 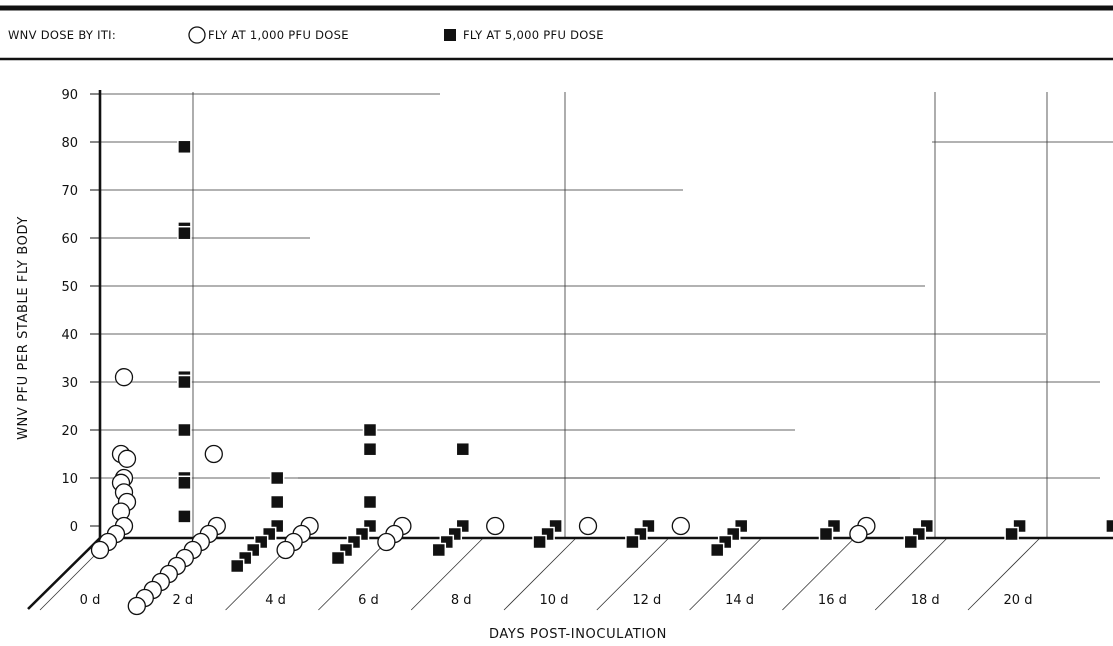 I want to click on legend-entry-5000: FLY AT 5,000 PFU DOSE, so click(x=533, y=35).